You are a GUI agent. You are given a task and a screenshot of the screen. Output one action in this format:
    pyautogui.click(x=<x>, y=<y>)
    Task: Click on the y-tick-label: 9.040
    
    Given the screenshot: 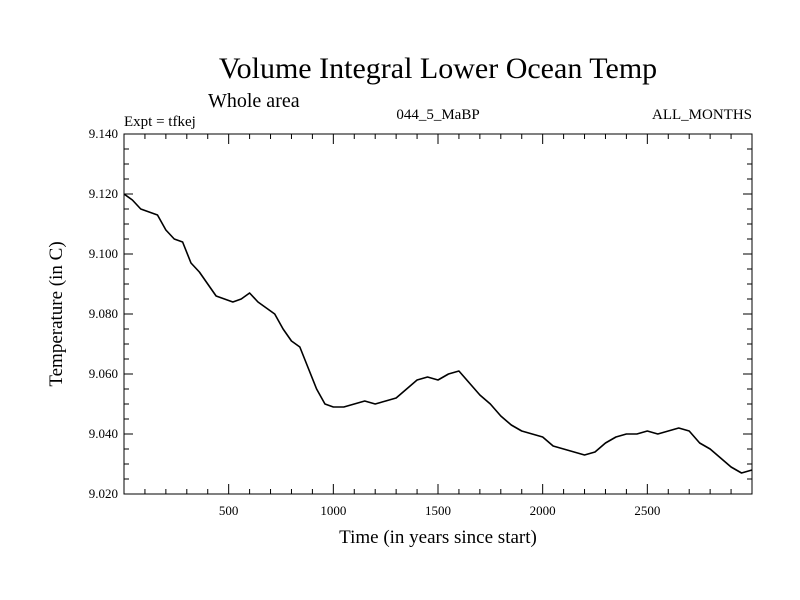 What is the action you would take?
    pyautogui.click(x=103, y=433)
    